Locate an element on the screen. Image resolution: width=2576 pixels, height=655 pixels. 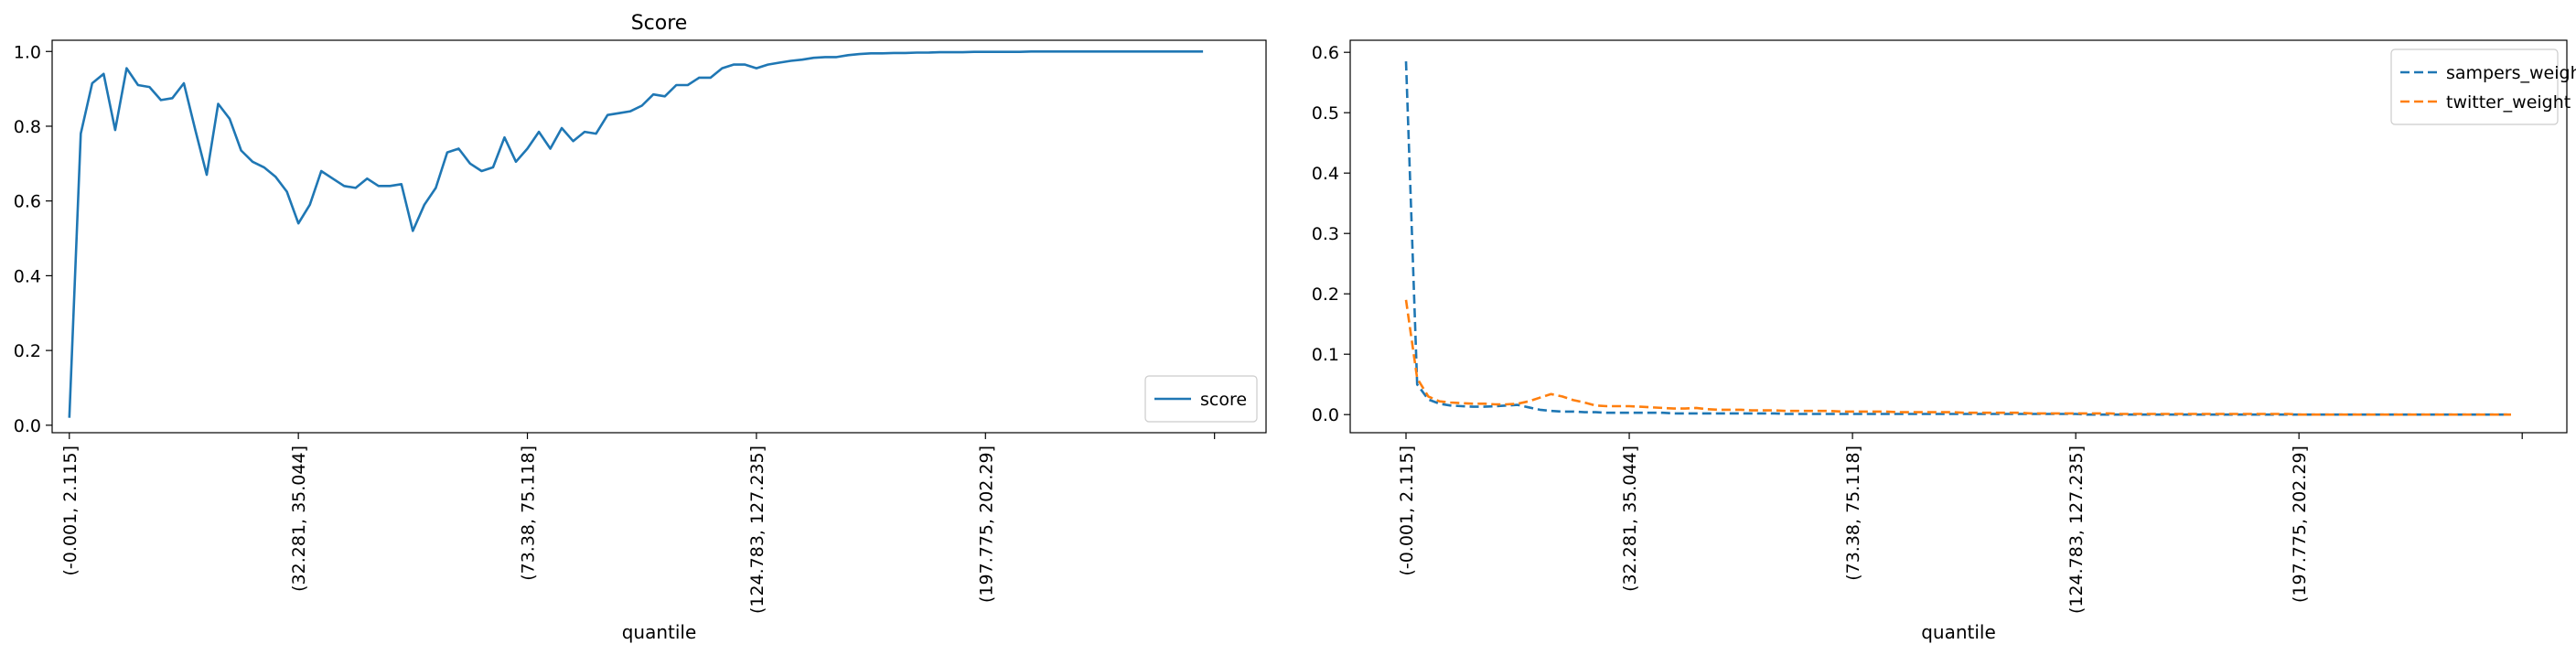
legend: score is located at coordinates (1201, 399).